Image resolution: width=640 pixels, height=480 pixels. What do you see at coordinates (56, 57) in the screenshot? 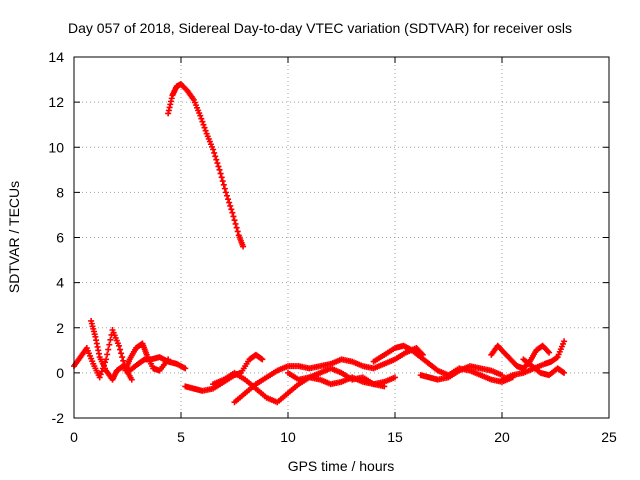
I see `y-tick-label: 14` at bounding box center [56, 57].